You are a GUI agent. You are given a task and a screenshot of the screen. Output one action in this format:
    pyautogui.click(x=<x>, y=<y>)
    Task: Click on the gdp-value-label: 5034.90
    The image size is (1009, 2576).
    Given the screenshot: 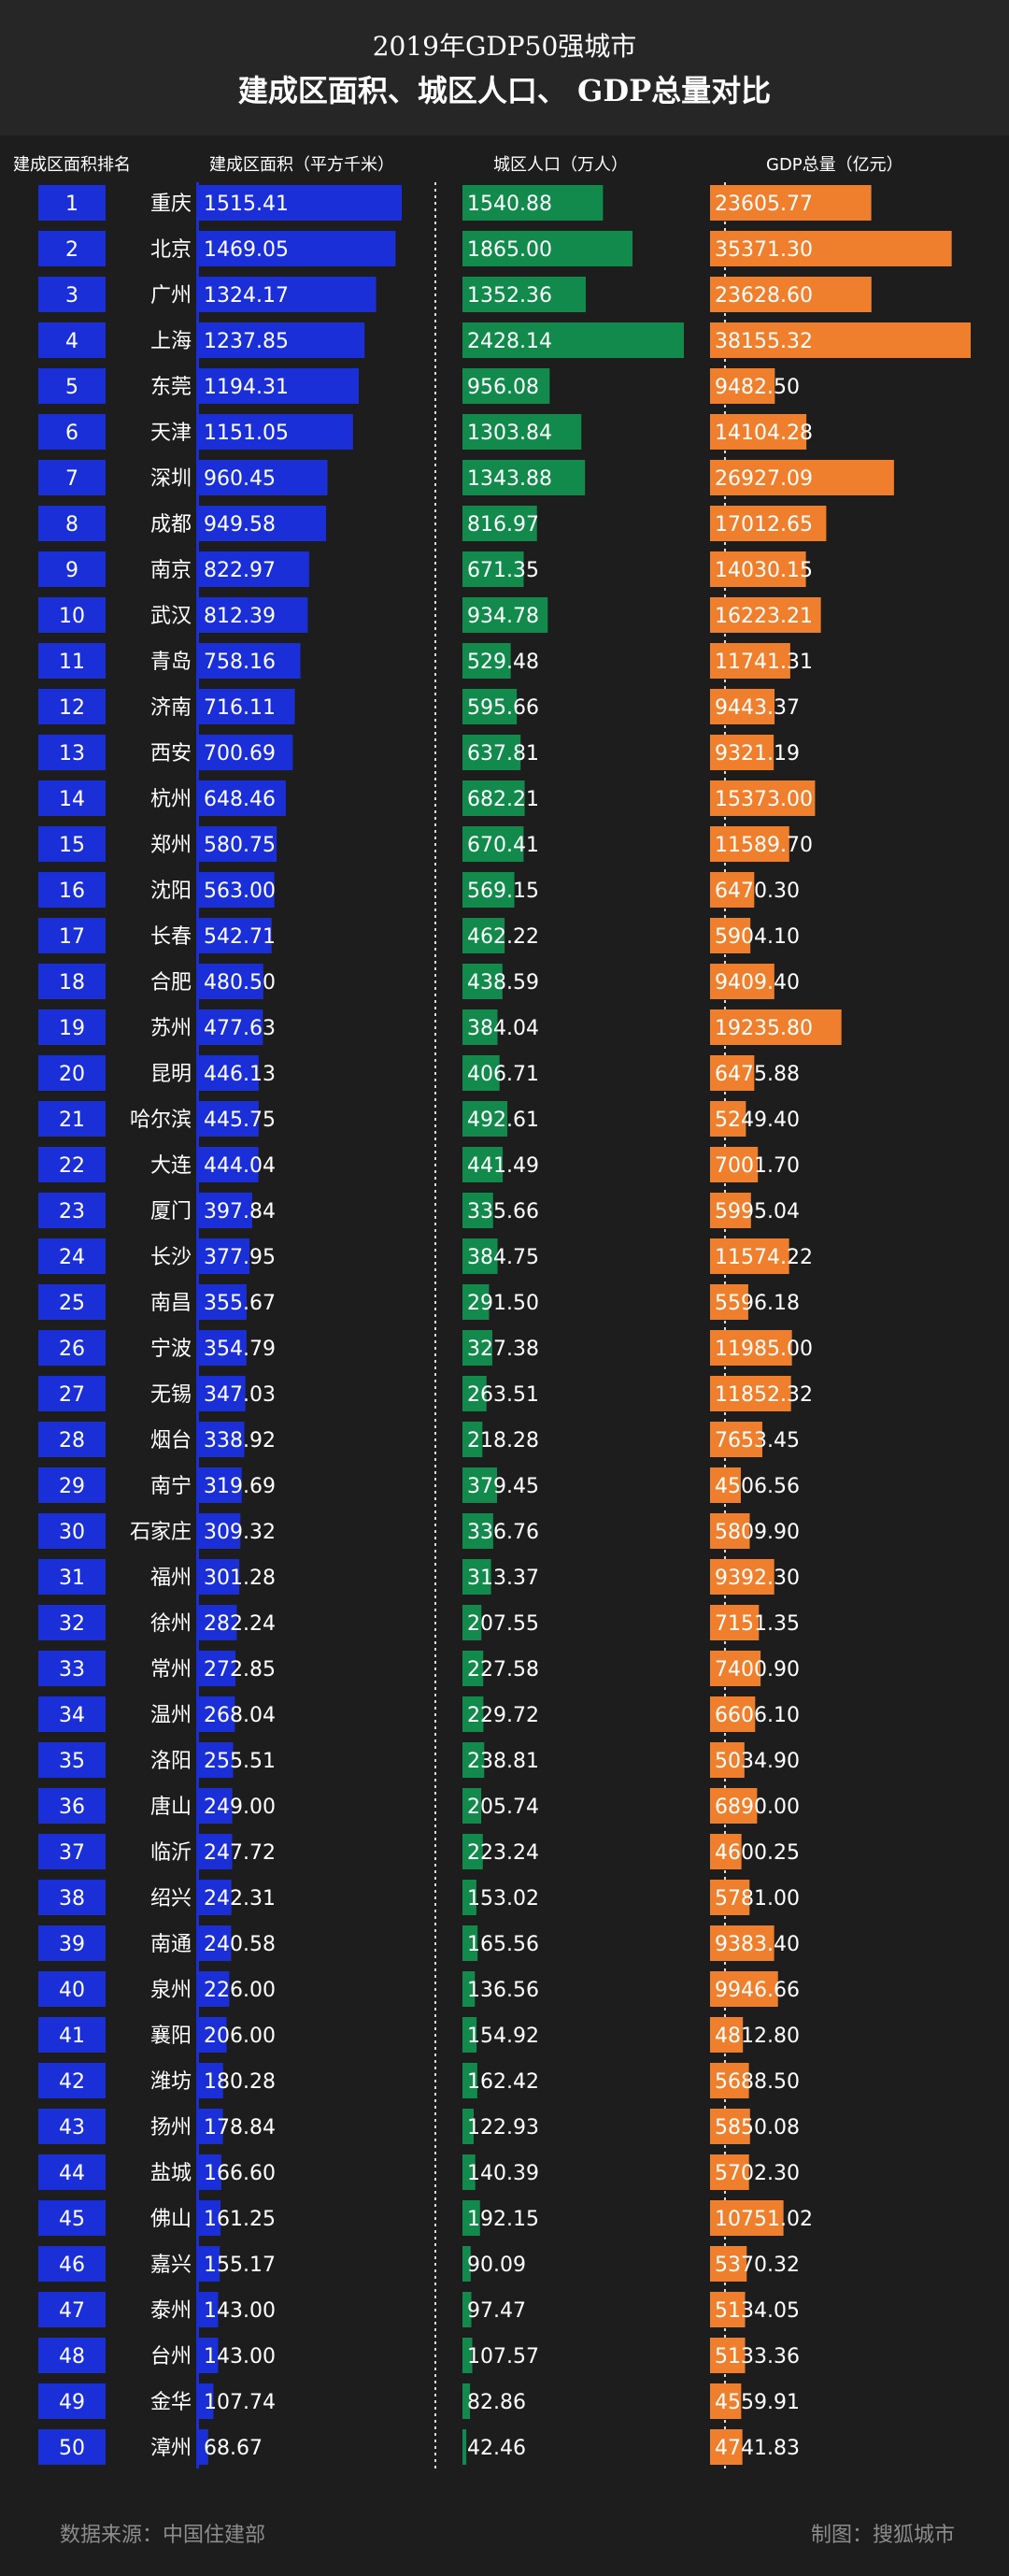 What is the action you would take?
    pyautogui.click(x=757, y=1761)
    